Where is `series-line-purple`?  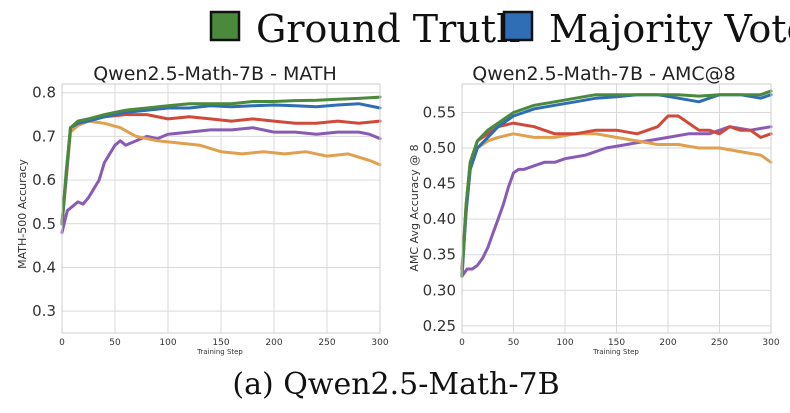 series-line-purple is located at coordinates (616, 201).